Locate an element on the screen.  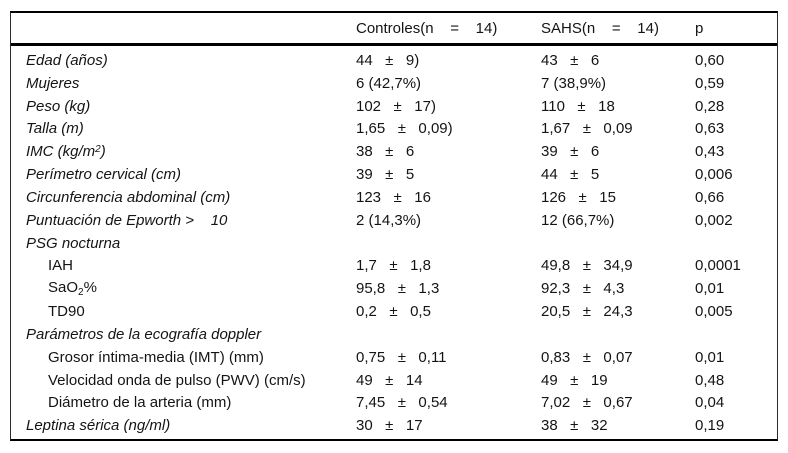
cell-sahs: 43 ± 6 is located at coordinates (570, 60).